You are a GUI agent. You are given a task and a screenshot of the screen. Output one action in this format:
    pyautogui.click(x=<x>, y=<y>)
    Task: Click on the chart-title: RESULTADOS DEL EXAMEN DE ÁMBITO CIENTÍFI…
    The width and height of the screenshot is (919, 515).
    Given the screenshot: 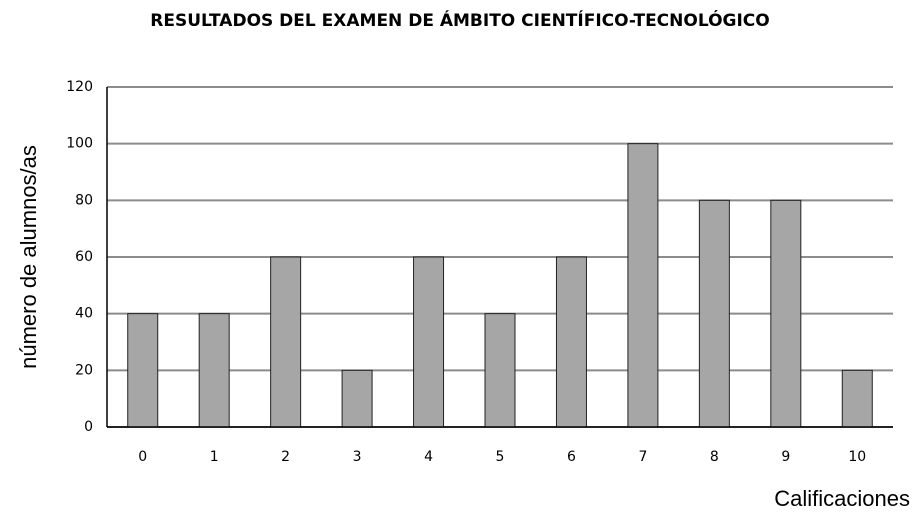 What is the action you would take?
    pyautogui.click(x=460, y=21)
    